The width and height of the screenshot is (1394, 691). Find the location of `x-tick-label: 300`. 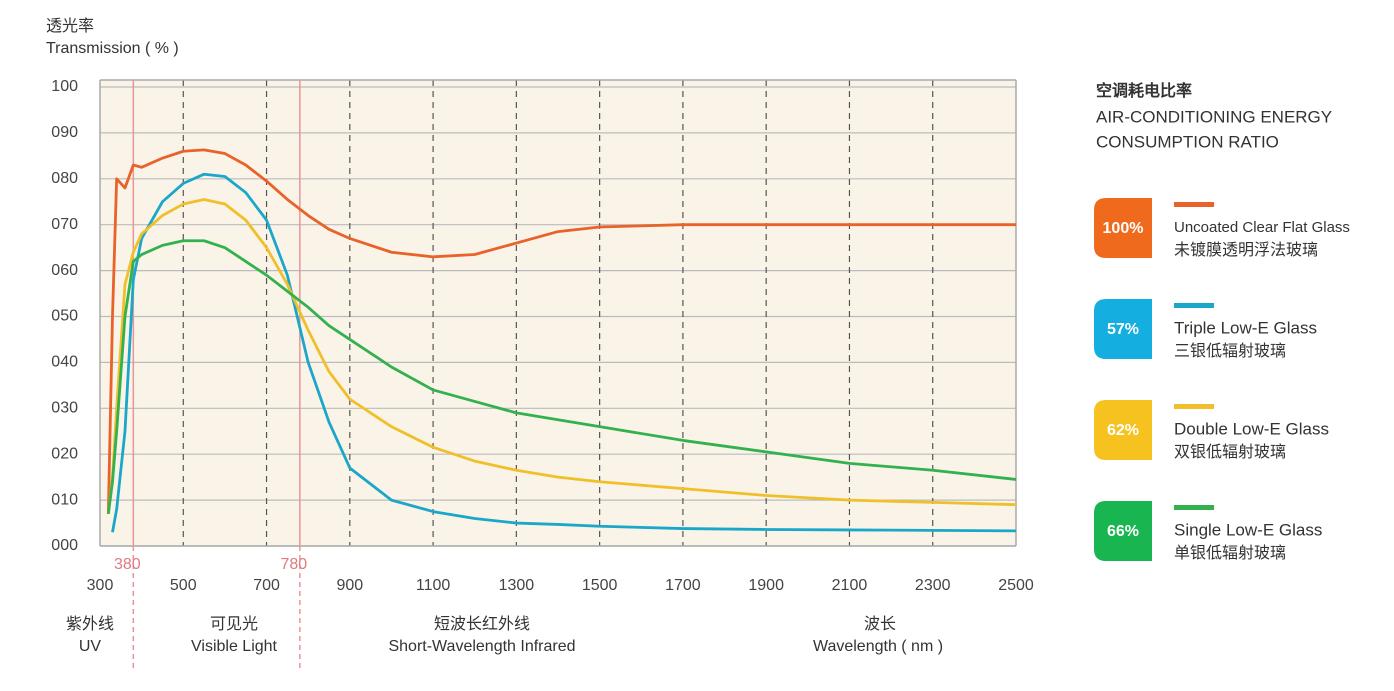

x-tick-label: 300 is located at coordinates (100, 585).